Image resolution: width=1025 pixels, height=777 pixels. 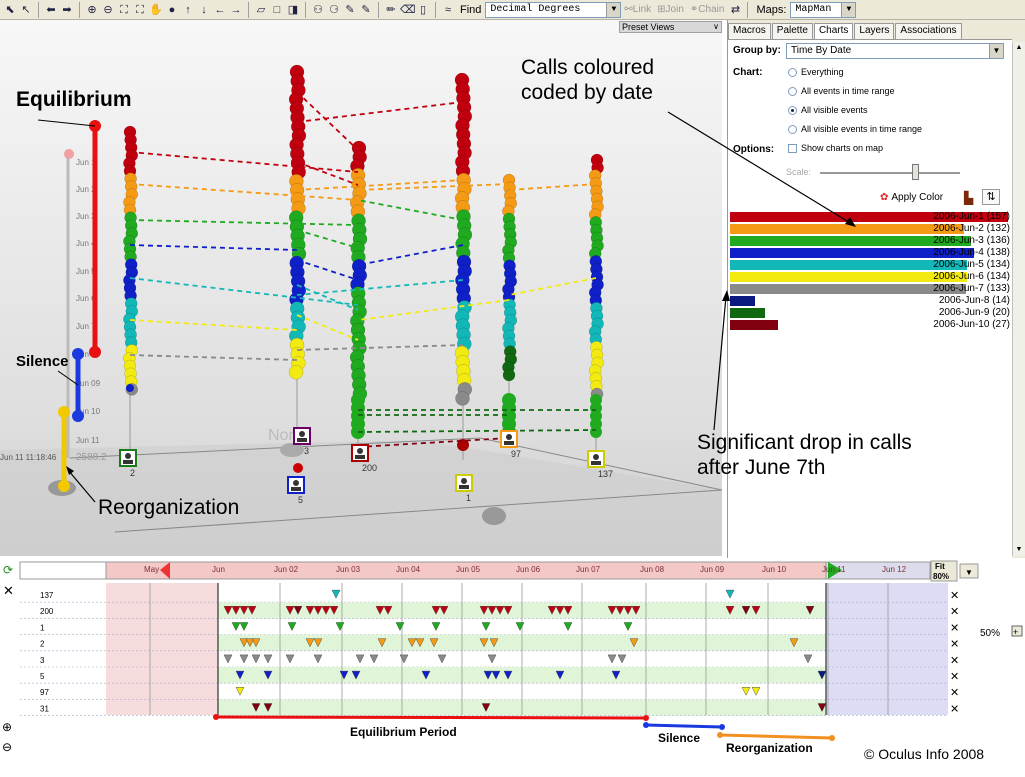 I want to click on legend-row: 2006-Jun-4 (138), so click(x=870, y=253).